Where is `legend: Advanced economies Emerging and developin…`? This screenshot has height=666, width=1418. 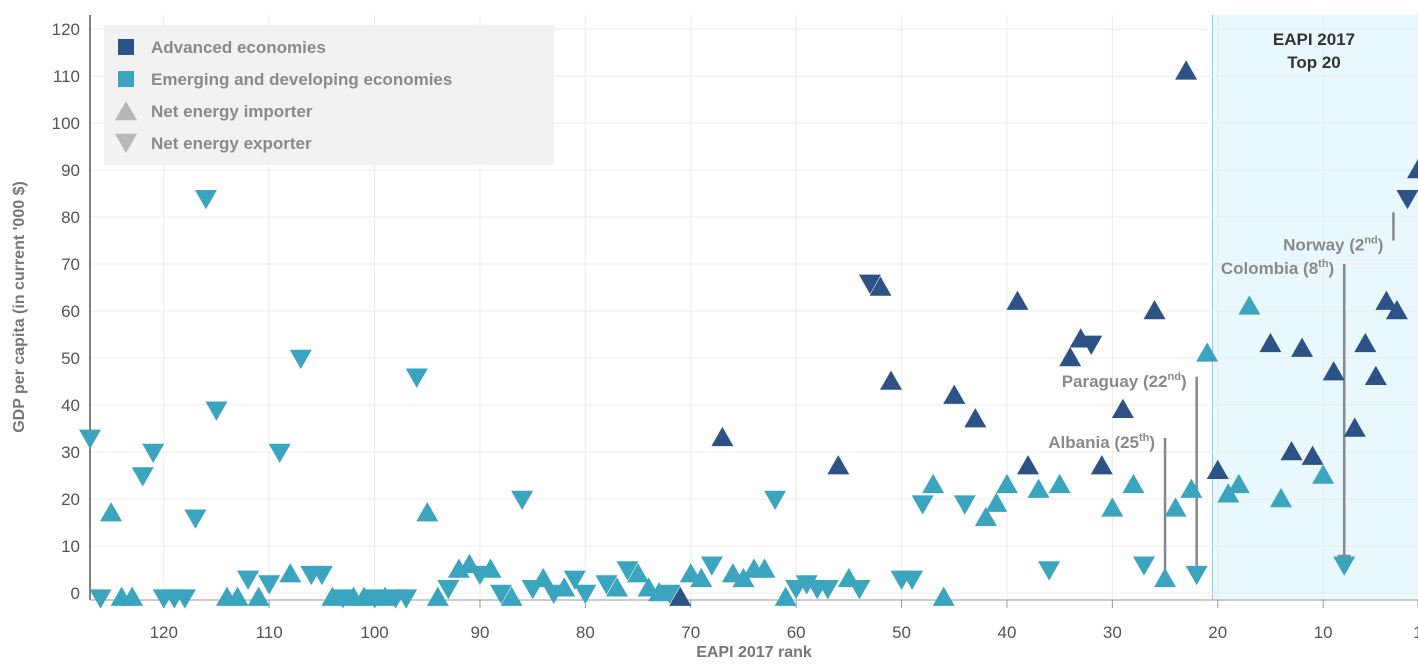 legend: Advanced economies Emerging and developin… is located at coordinates (329, 95).